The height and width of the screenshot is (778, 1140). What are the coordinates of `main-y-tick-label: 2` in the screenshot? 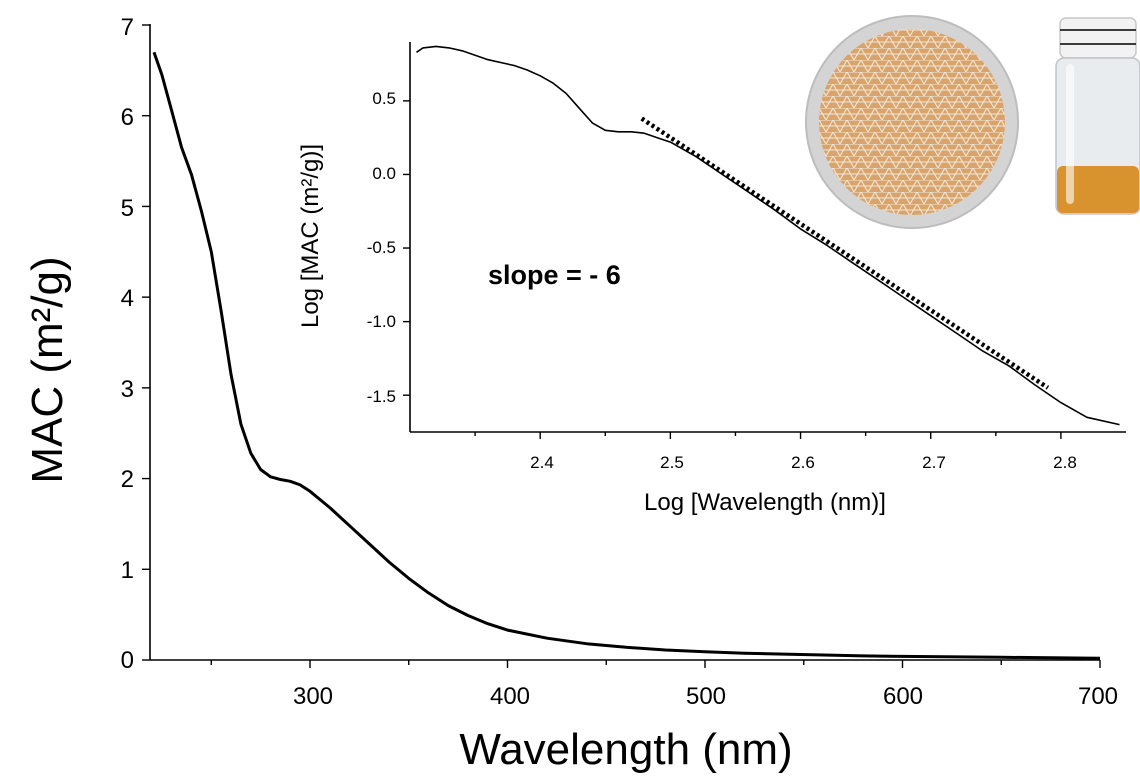 It's located at (127, 479).